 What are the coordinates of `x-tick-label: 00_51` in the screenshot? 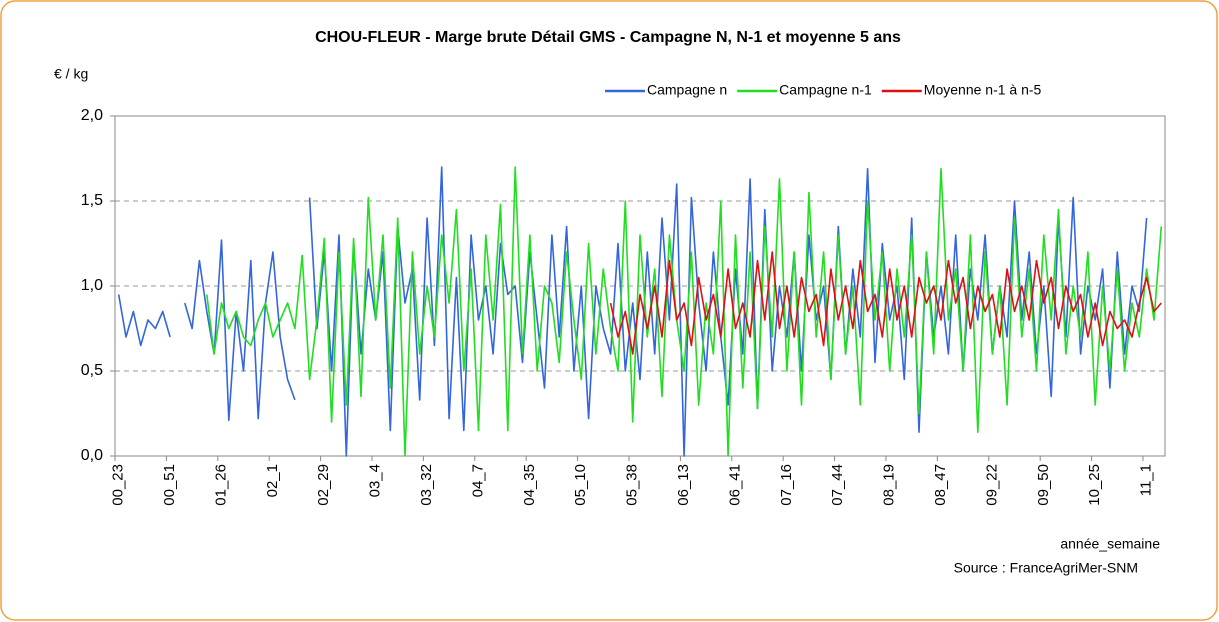 It's located at (169, 485).